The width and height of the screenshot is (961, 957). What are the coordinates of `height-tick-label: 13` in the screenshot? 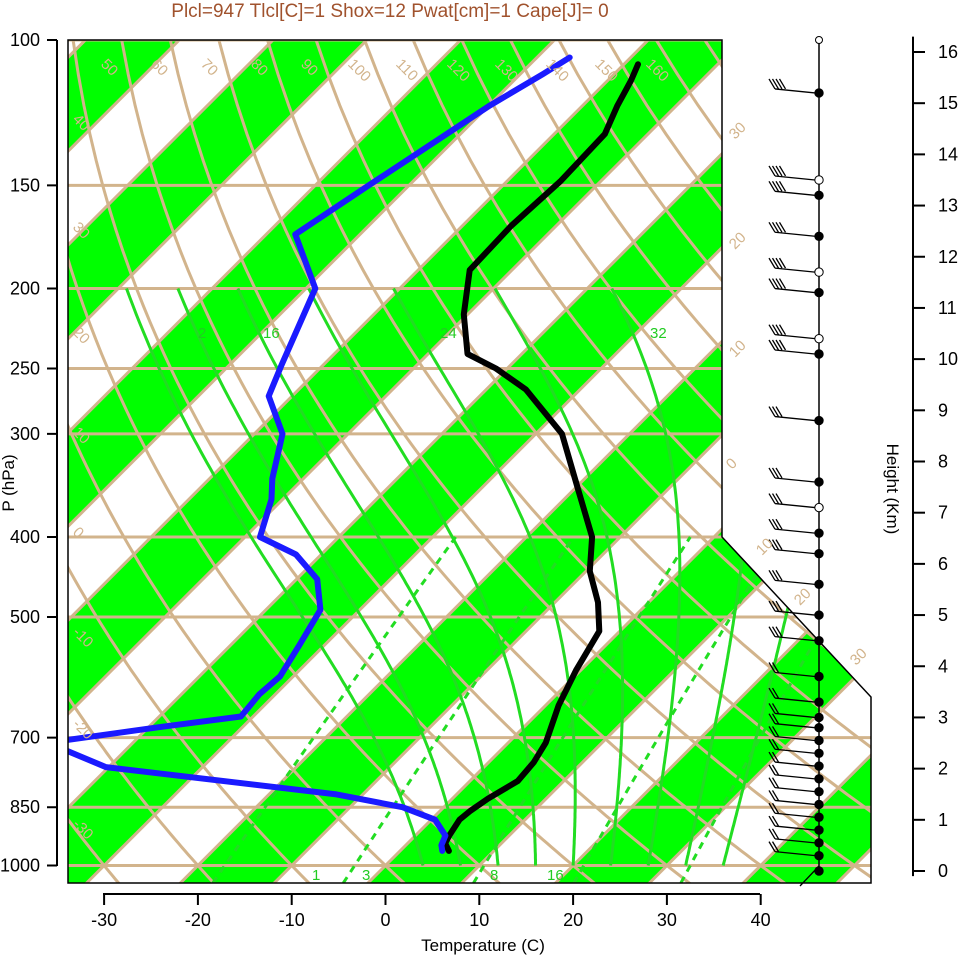 It's located at (948, 206).